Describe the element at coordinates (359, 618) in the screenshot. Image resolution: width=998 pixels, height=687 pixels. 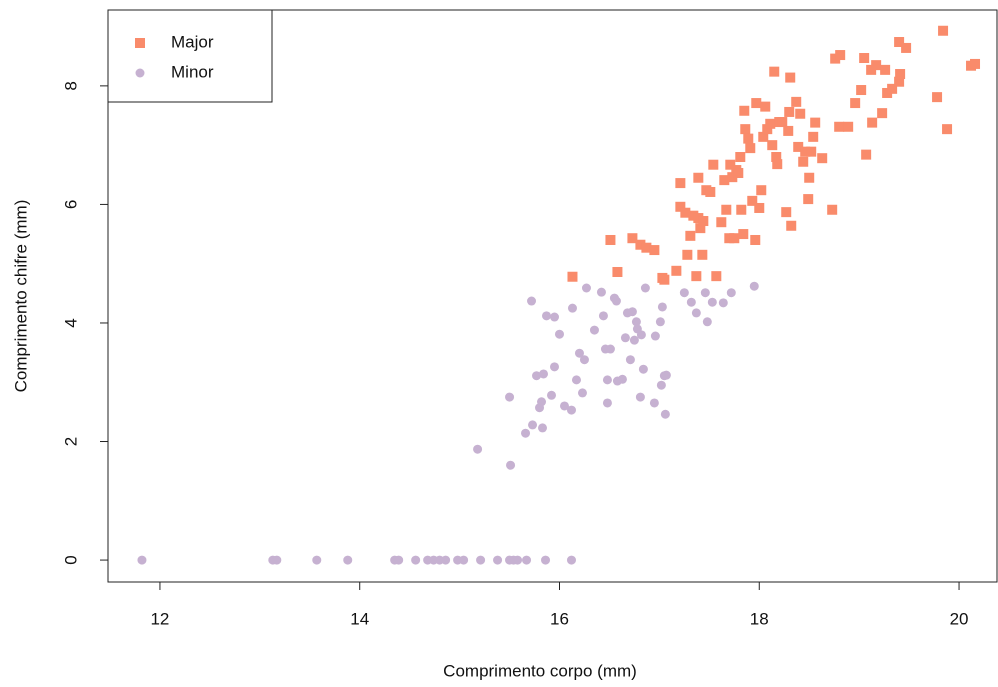
I see `x-tick-label: 14` at that location.